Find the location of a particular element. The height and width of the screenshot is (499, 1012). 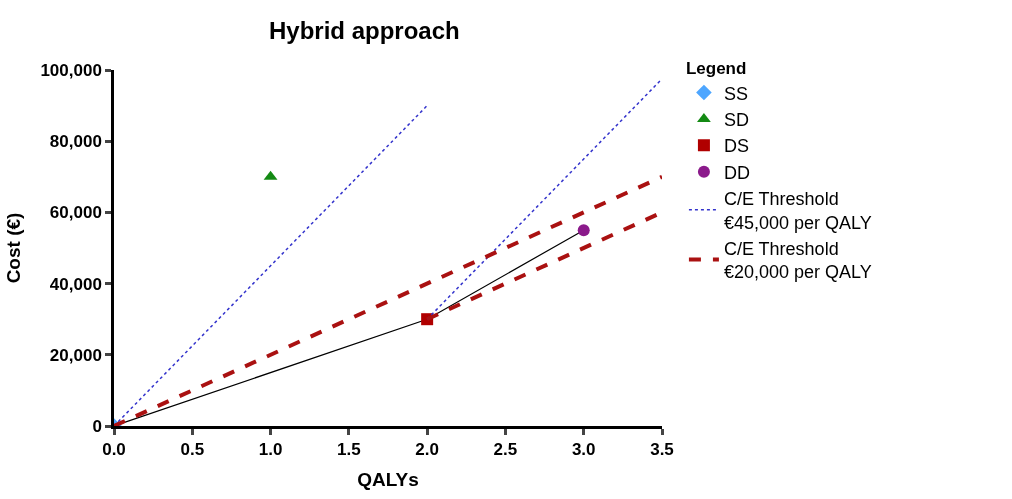

x-tick-label: 0.0 is located at coordinates (114, 450).